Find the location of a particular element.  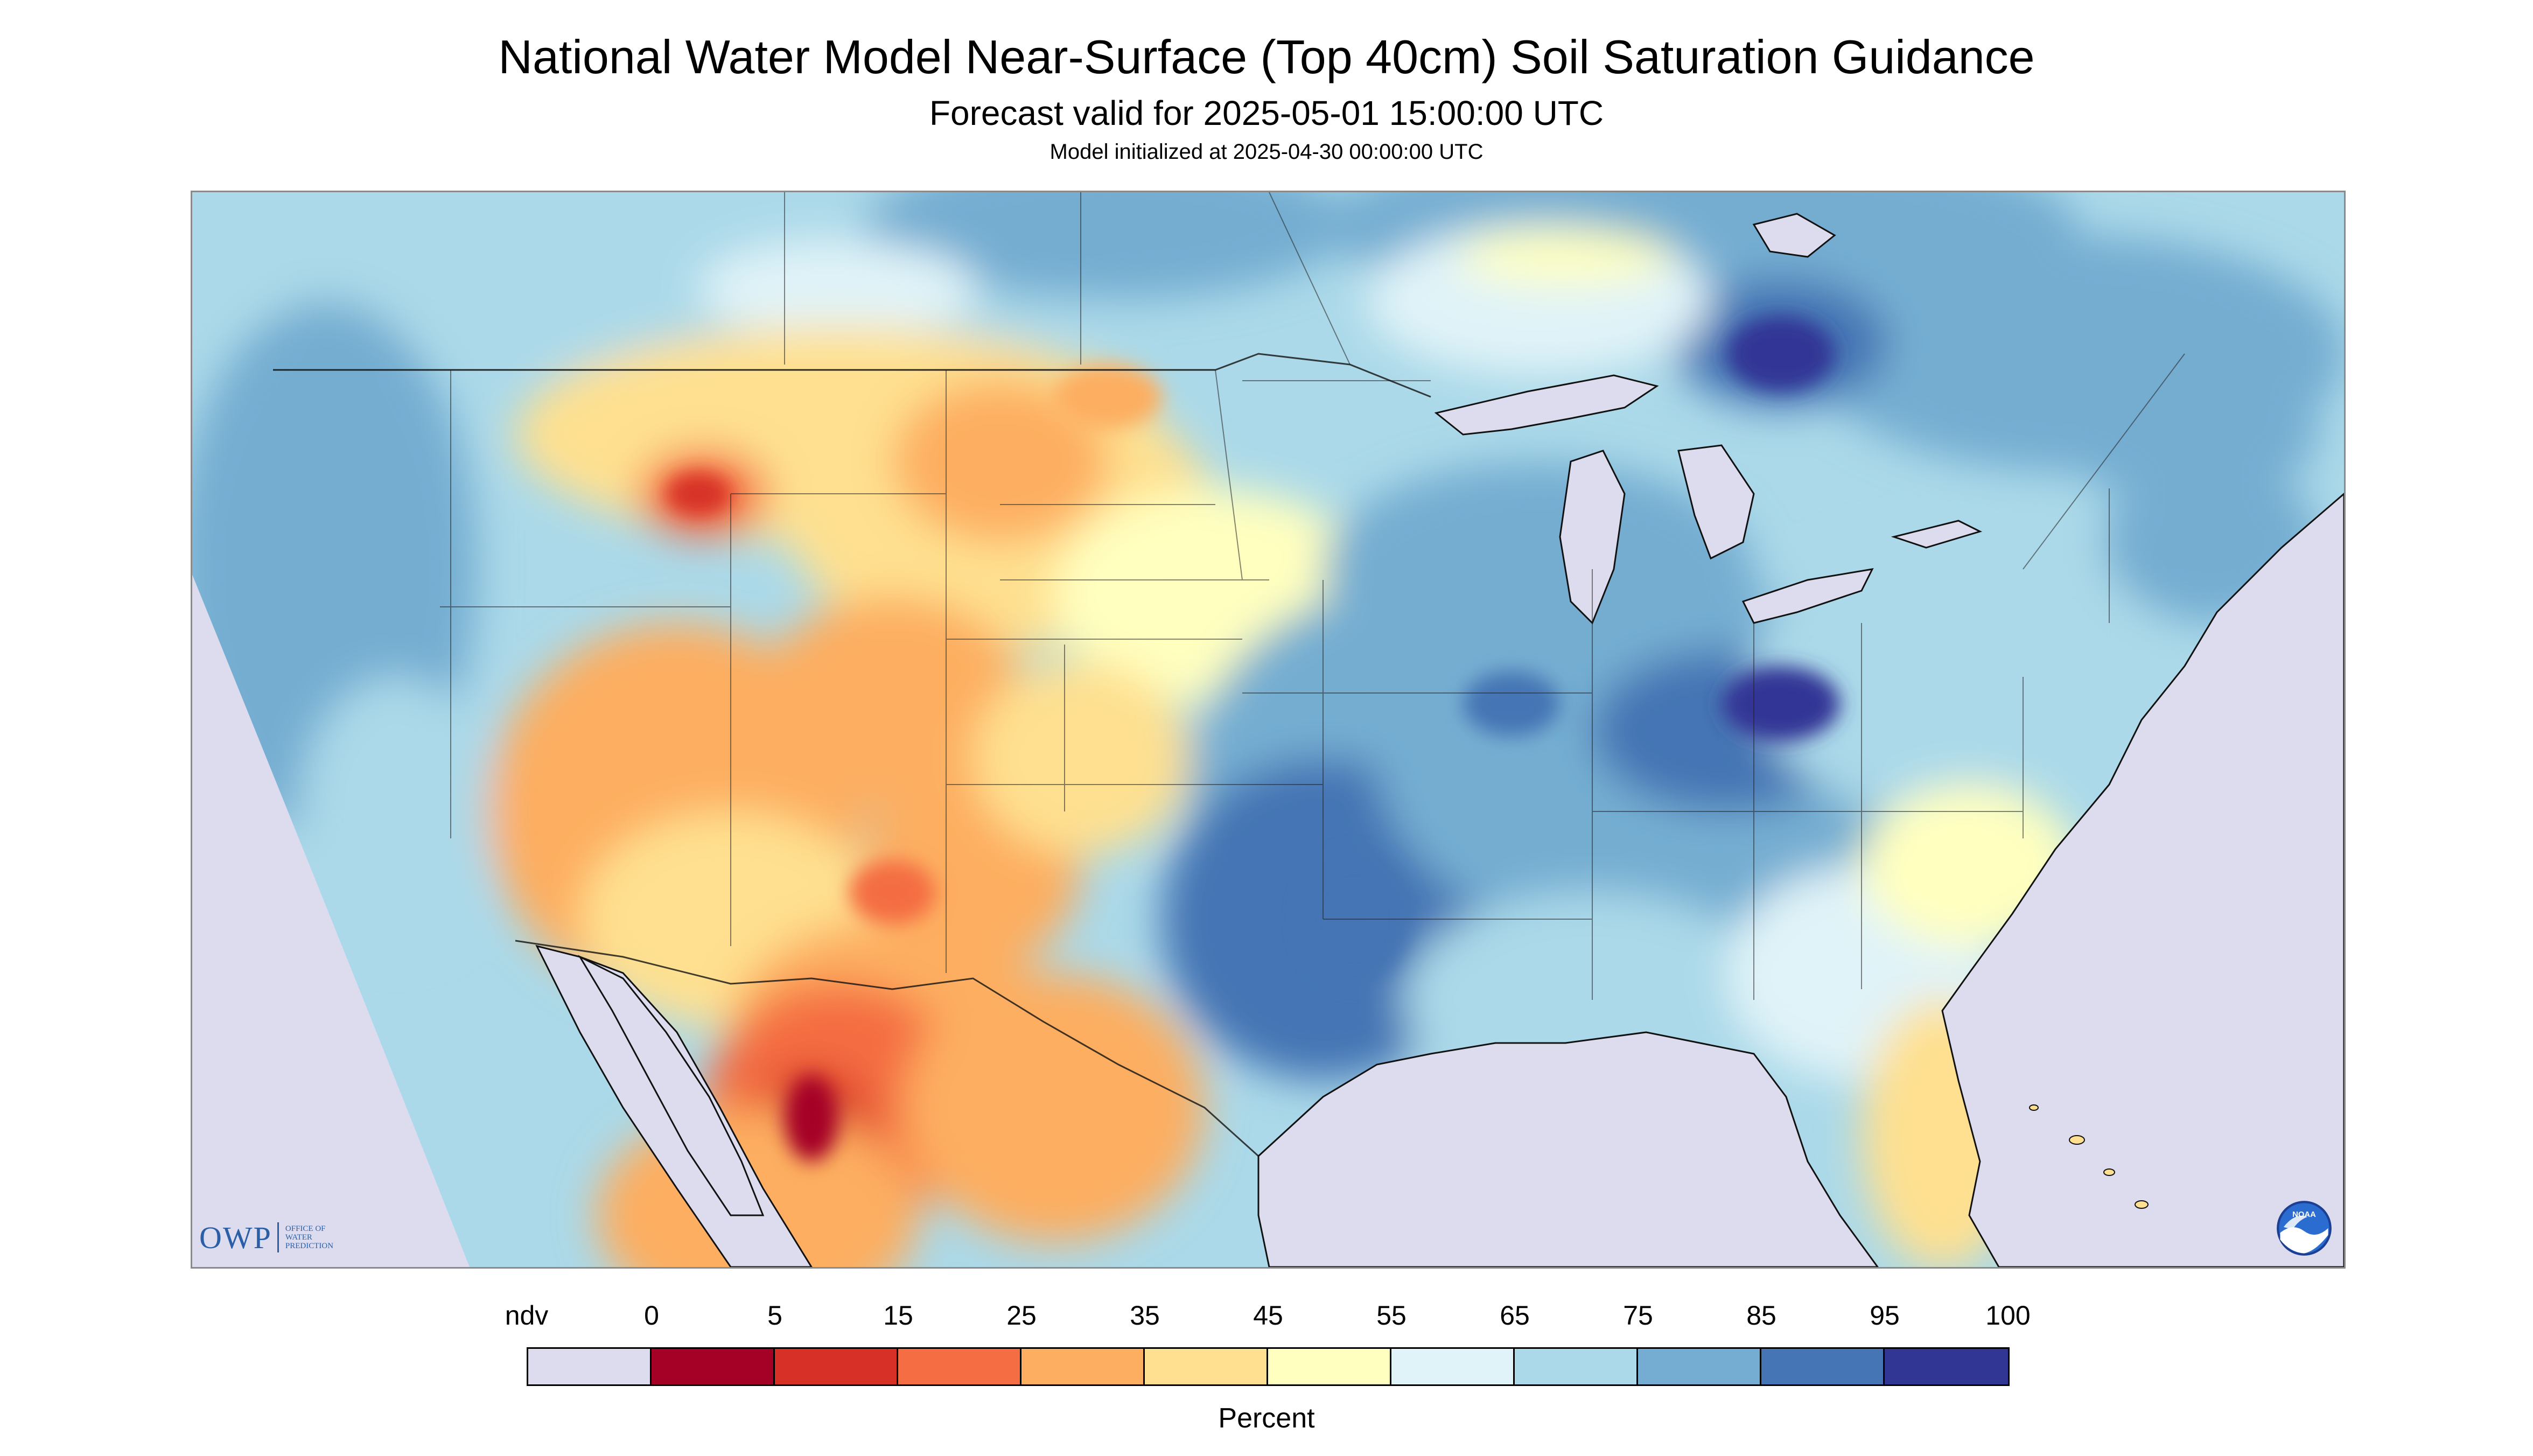

owp-subtext-line-2: WATER is located at coordinates (298, 1237).